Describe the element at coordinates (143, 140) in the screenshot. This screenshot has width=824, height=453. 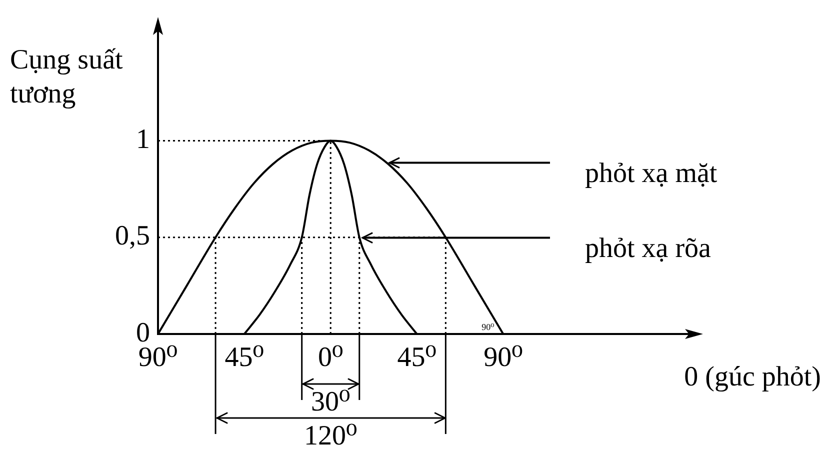
I see `y-tick-label: 1` at that location.